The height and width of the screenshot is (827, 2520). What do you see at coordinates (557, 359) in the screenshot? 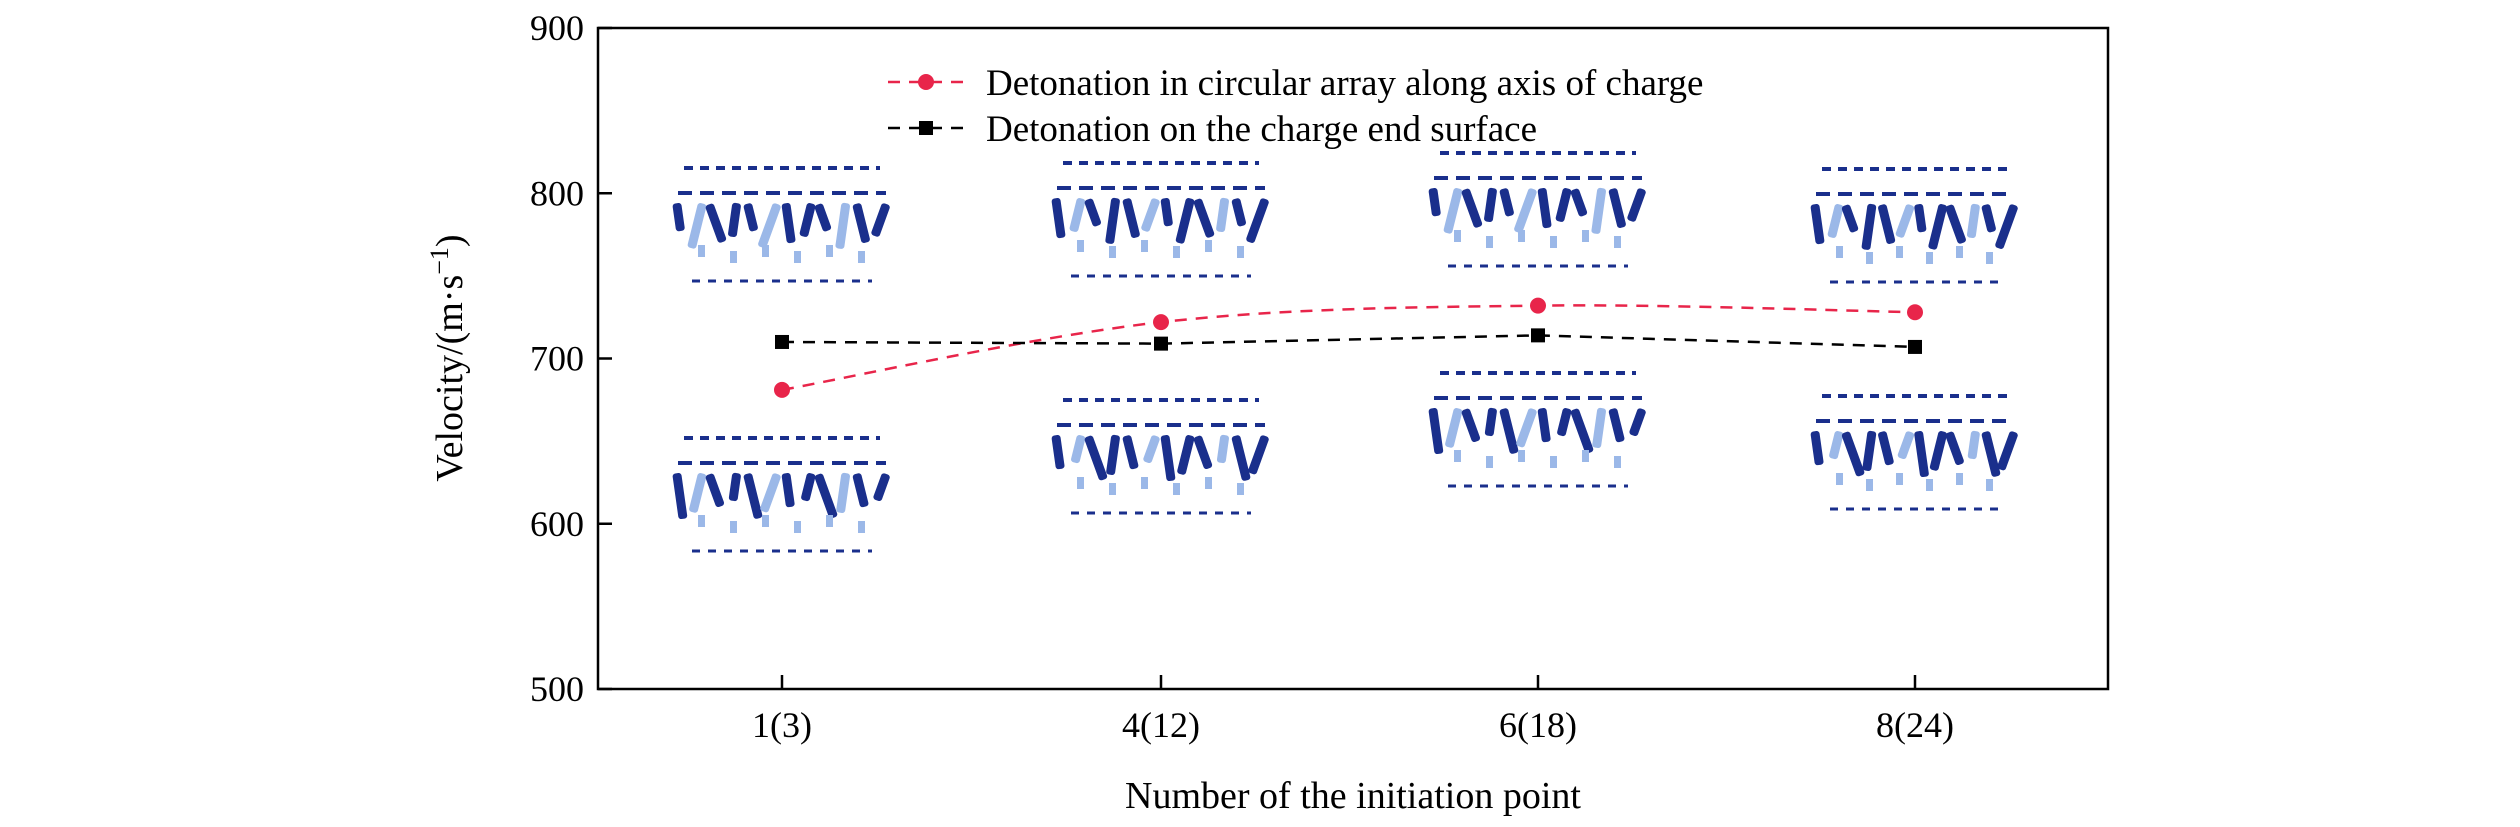
I see `y-tick-label: 700` at bounding box center [557, 359].